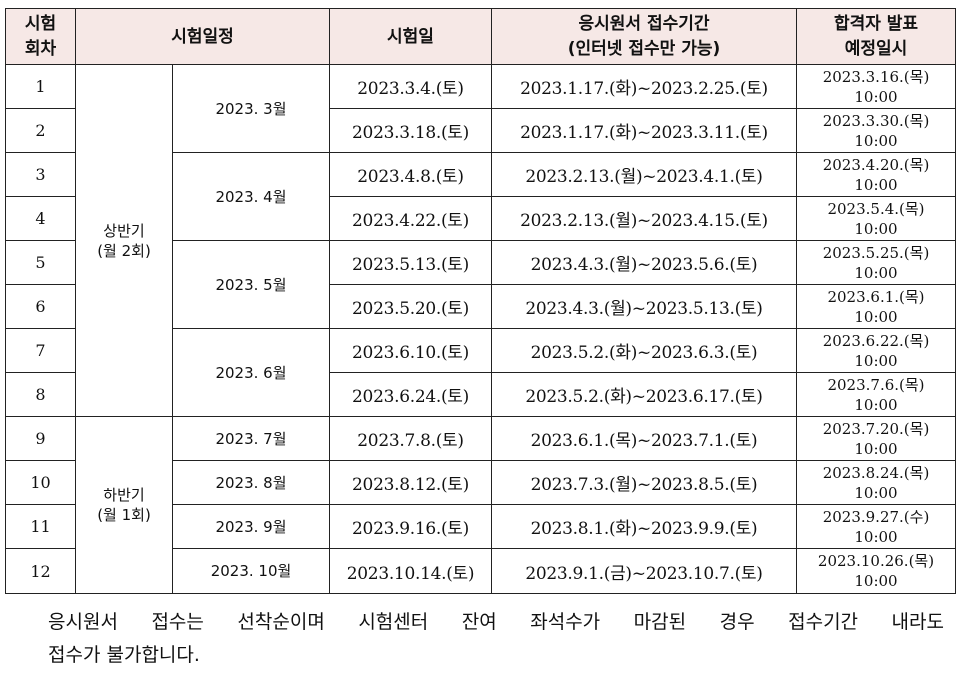 The width and height of the screenshot is (962, 697). I want to click on announcement-cell: 2023.7.6.(목) 10:00, so click(876, 394).